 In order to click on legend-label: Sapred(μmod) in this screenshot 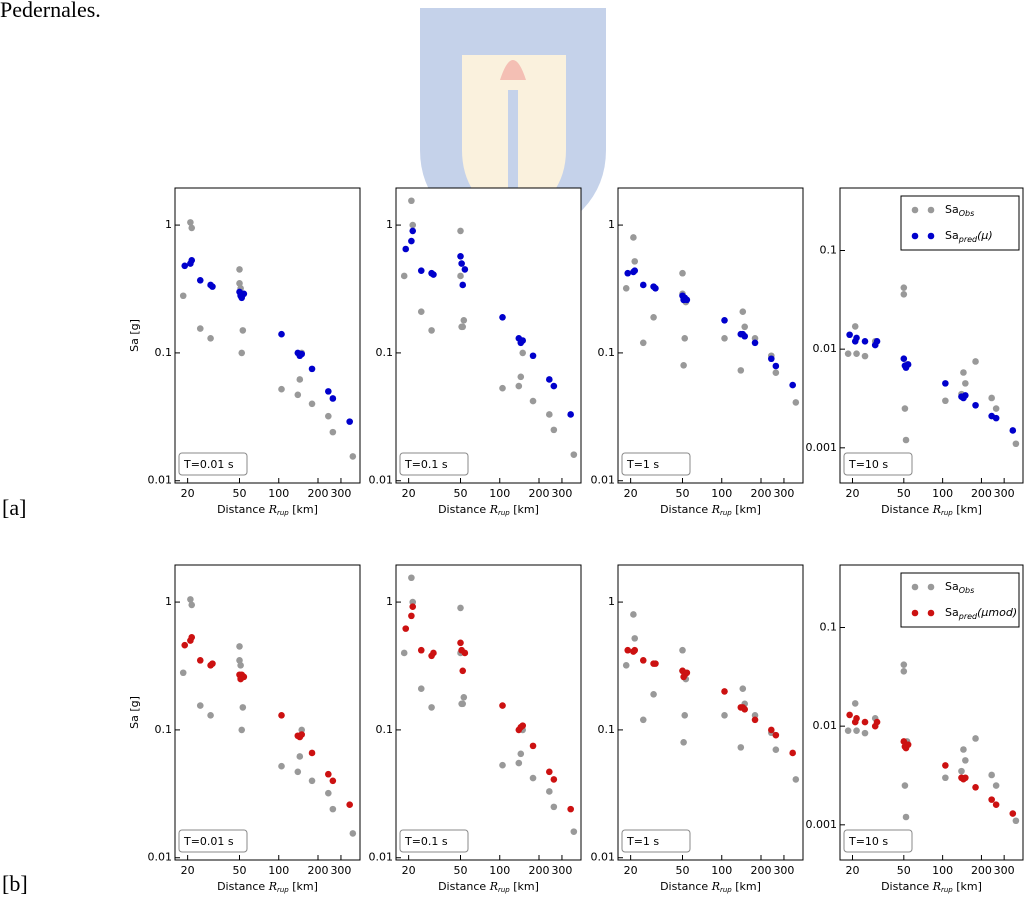, I will do `click(981, 613)`.